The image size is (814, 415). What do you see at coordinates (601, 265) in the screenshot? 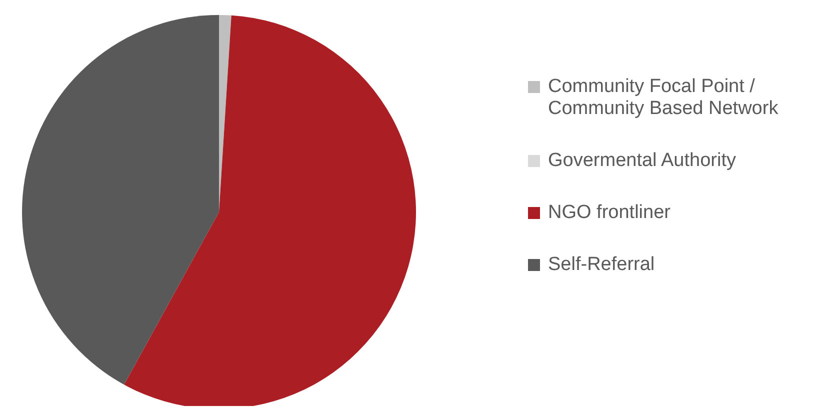
I see `legend-label: Self-Referral` at bounding box center [601, 265].